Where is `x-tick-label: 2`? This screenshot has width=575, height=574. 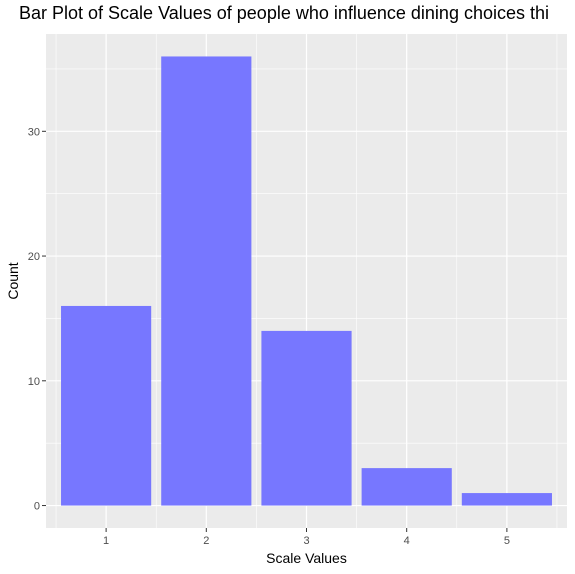 x-tick-label: 2 is located at coordinates (206, 541).